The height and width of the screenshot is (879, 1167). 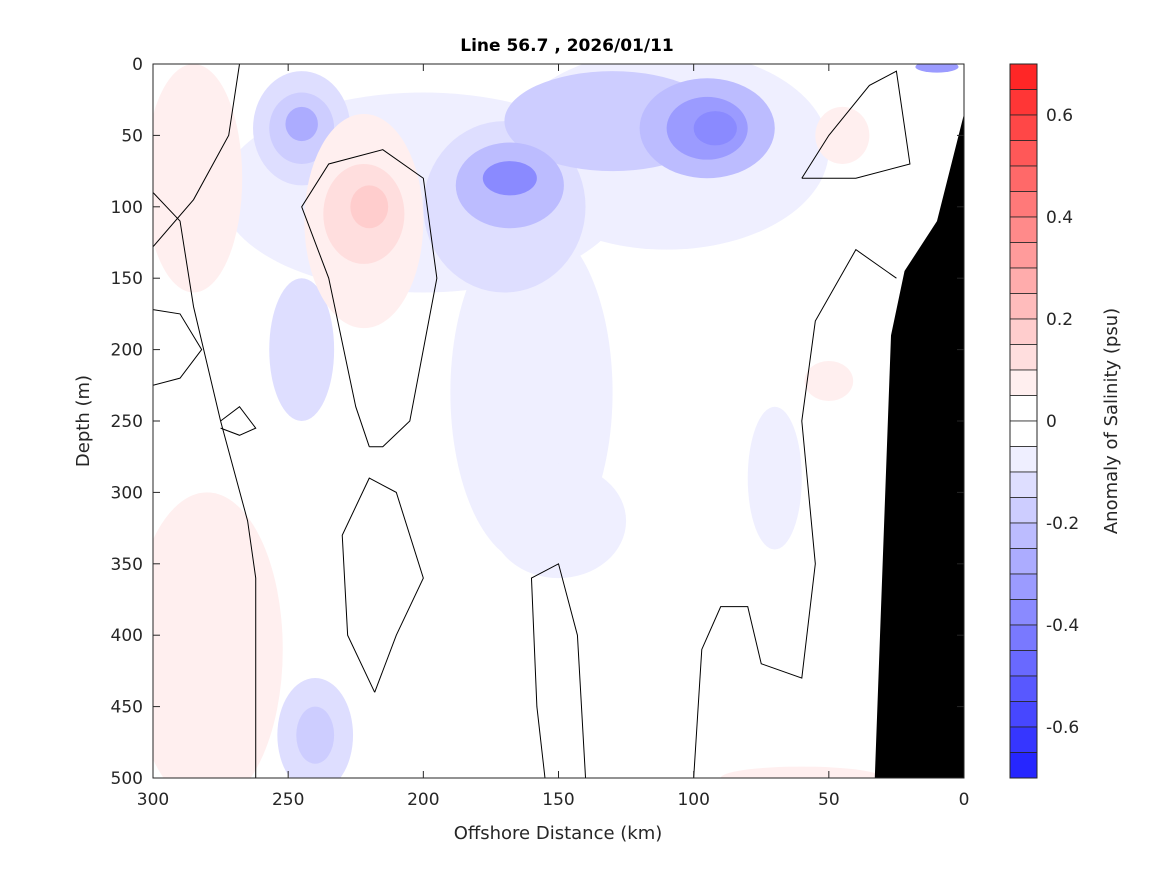 I want to click on colorbar-label: Anomaly of Salinity (psu), so click(x=1111, y=421).